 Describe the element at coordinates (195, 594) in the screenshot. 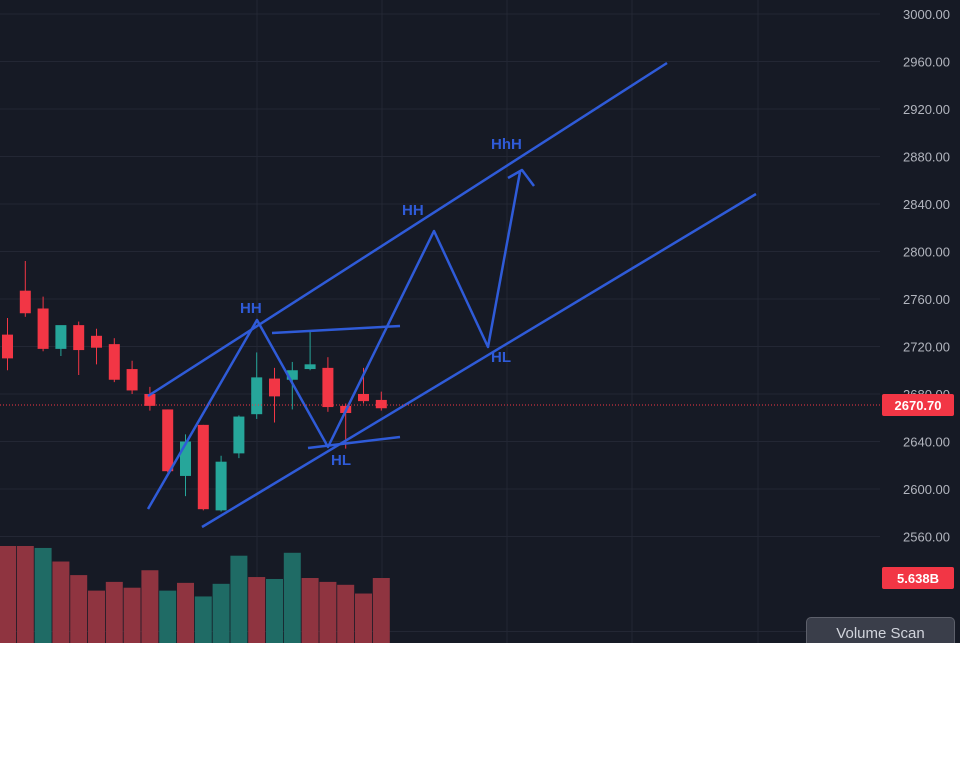

I see `volume-histogram` at that location.